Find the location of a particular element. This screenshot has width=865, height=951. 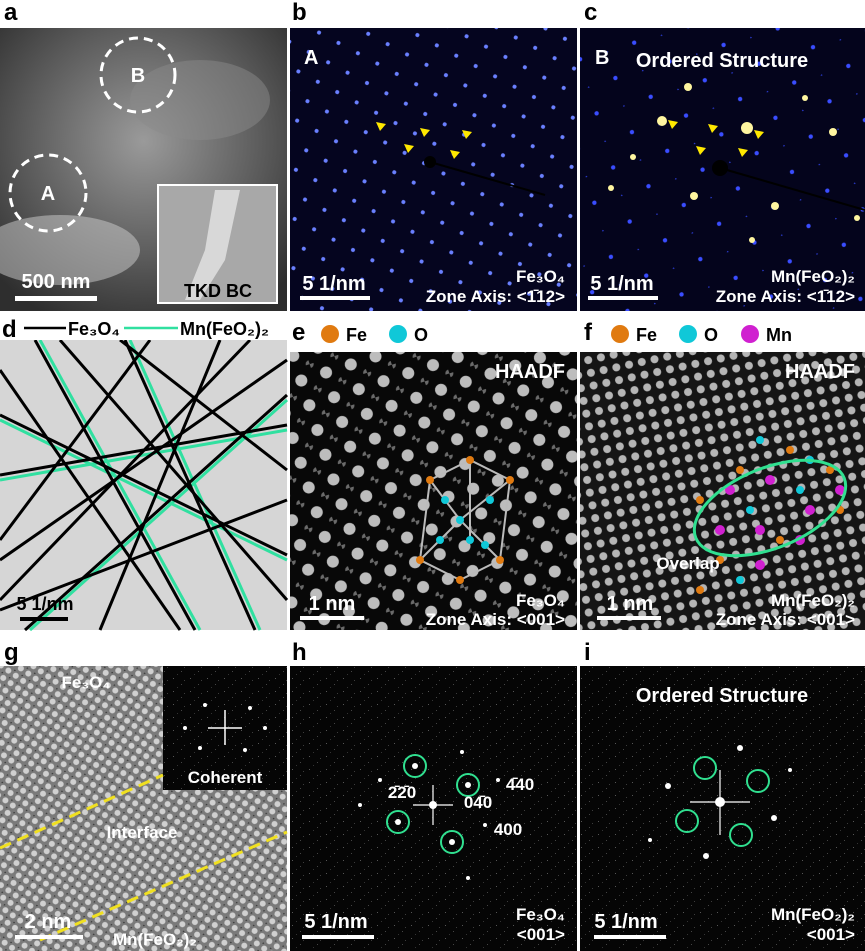

scale-label: 500 nm is located at coordinates (56, 282).